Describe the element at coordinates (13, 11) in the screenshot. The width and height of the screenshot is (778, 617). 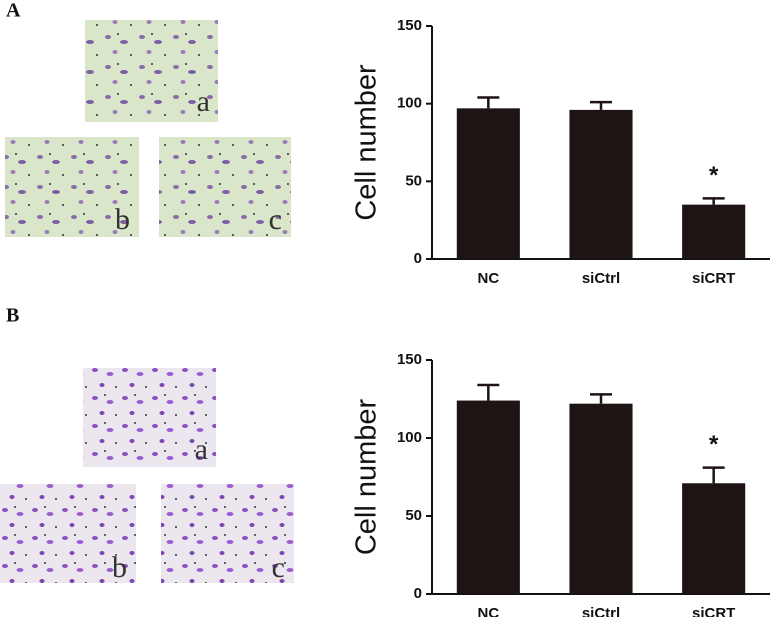
I see `panel-label: A` at that location.